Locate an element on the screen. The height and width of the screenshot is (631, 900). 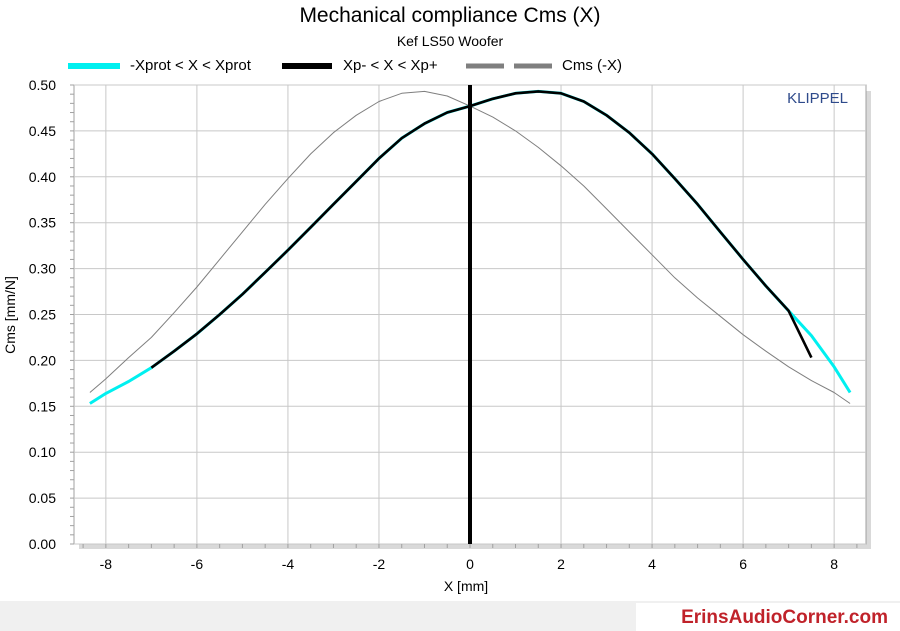
y-axis-label: Cms [mm/N] is located at coordinates (10, 315).